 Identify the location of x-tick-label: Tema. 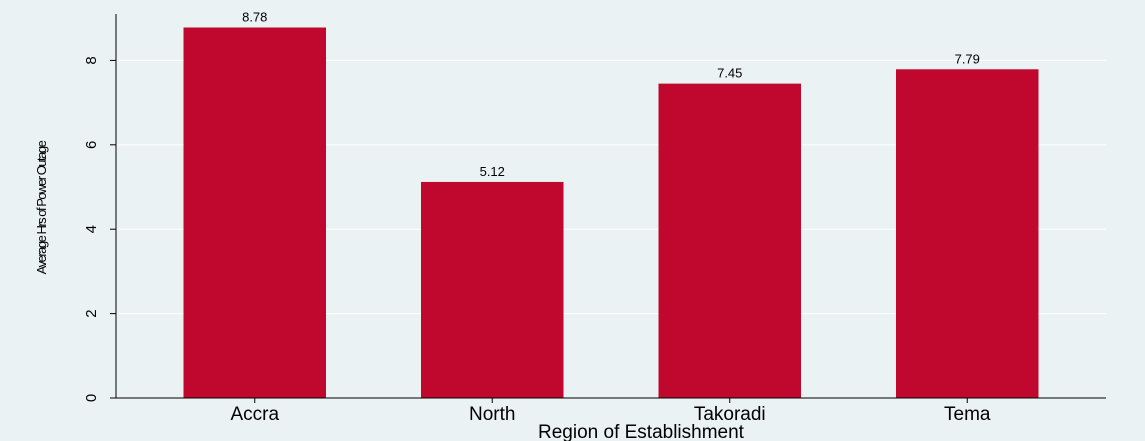
(967, 414).